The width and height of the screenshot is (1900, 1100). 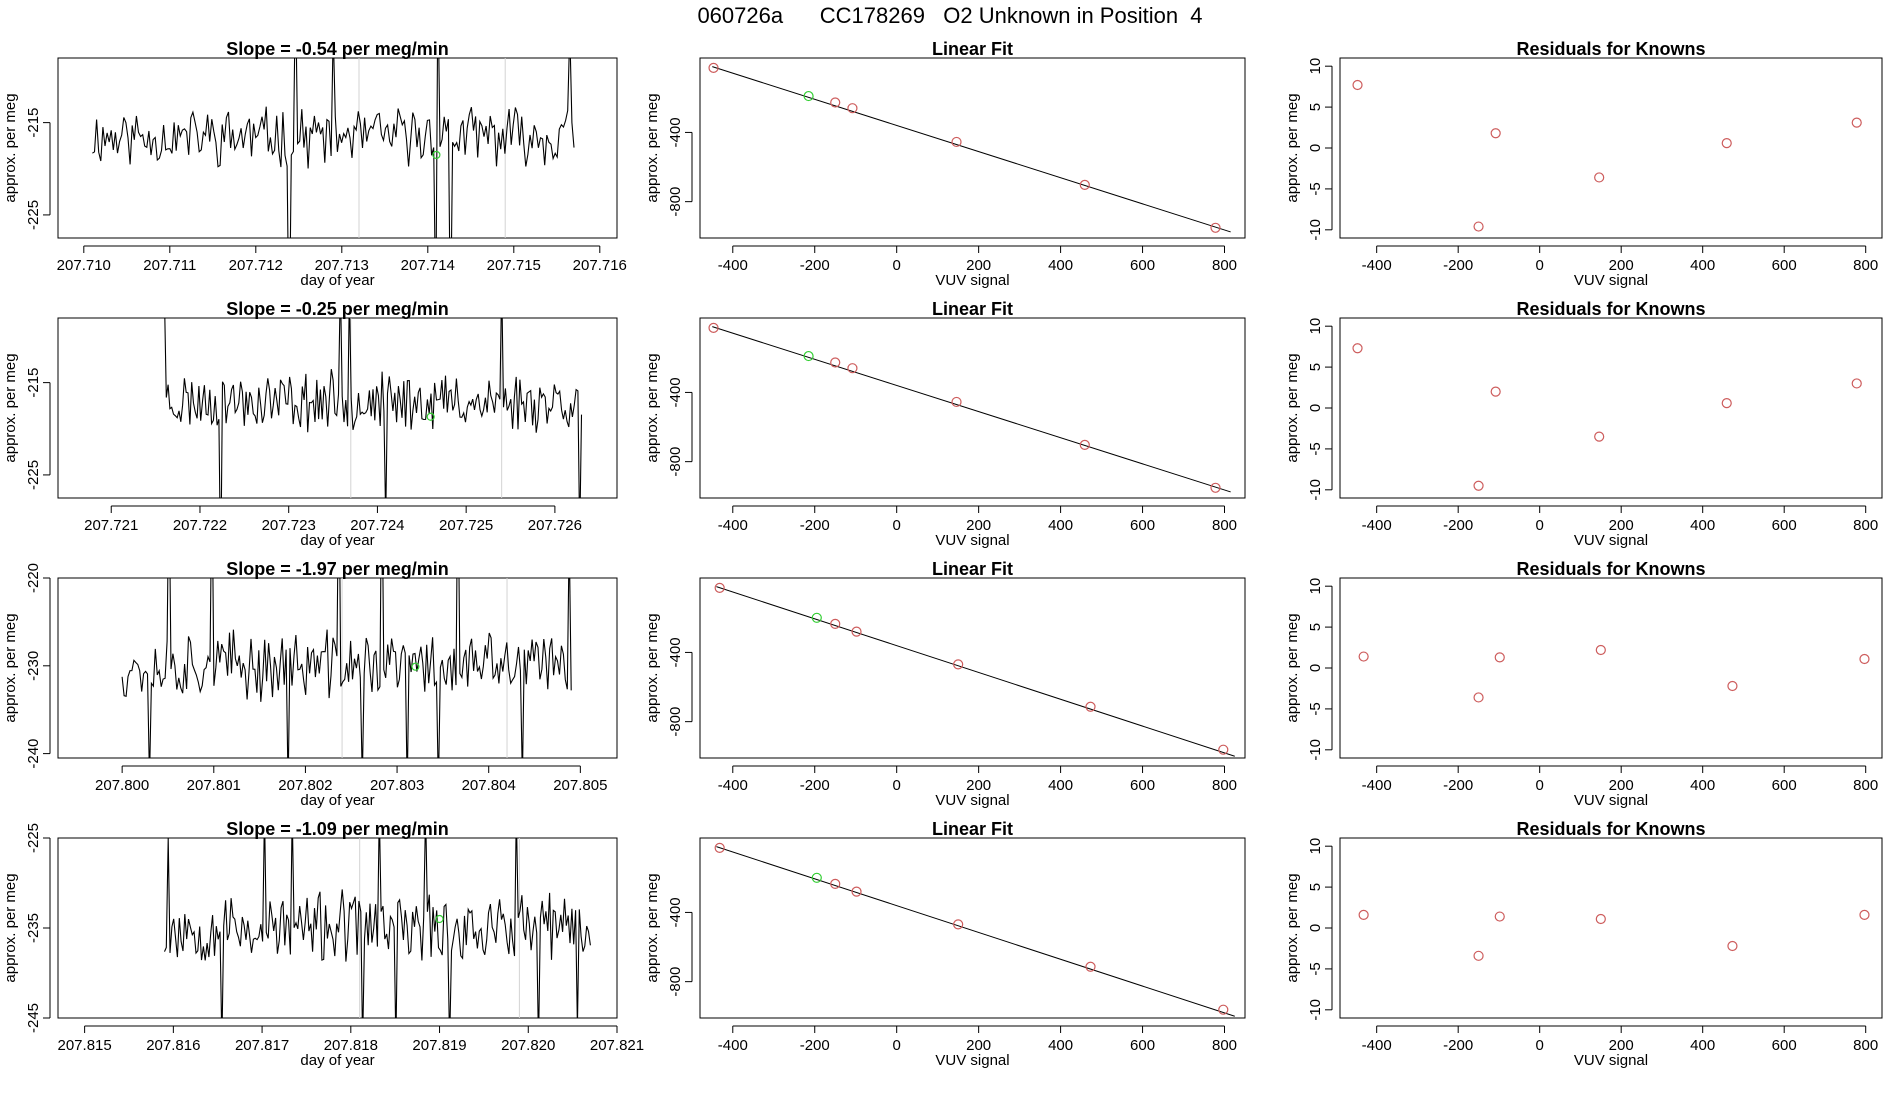 I want to click on x-tick-label: 207.710, so click(x=84, y=265).